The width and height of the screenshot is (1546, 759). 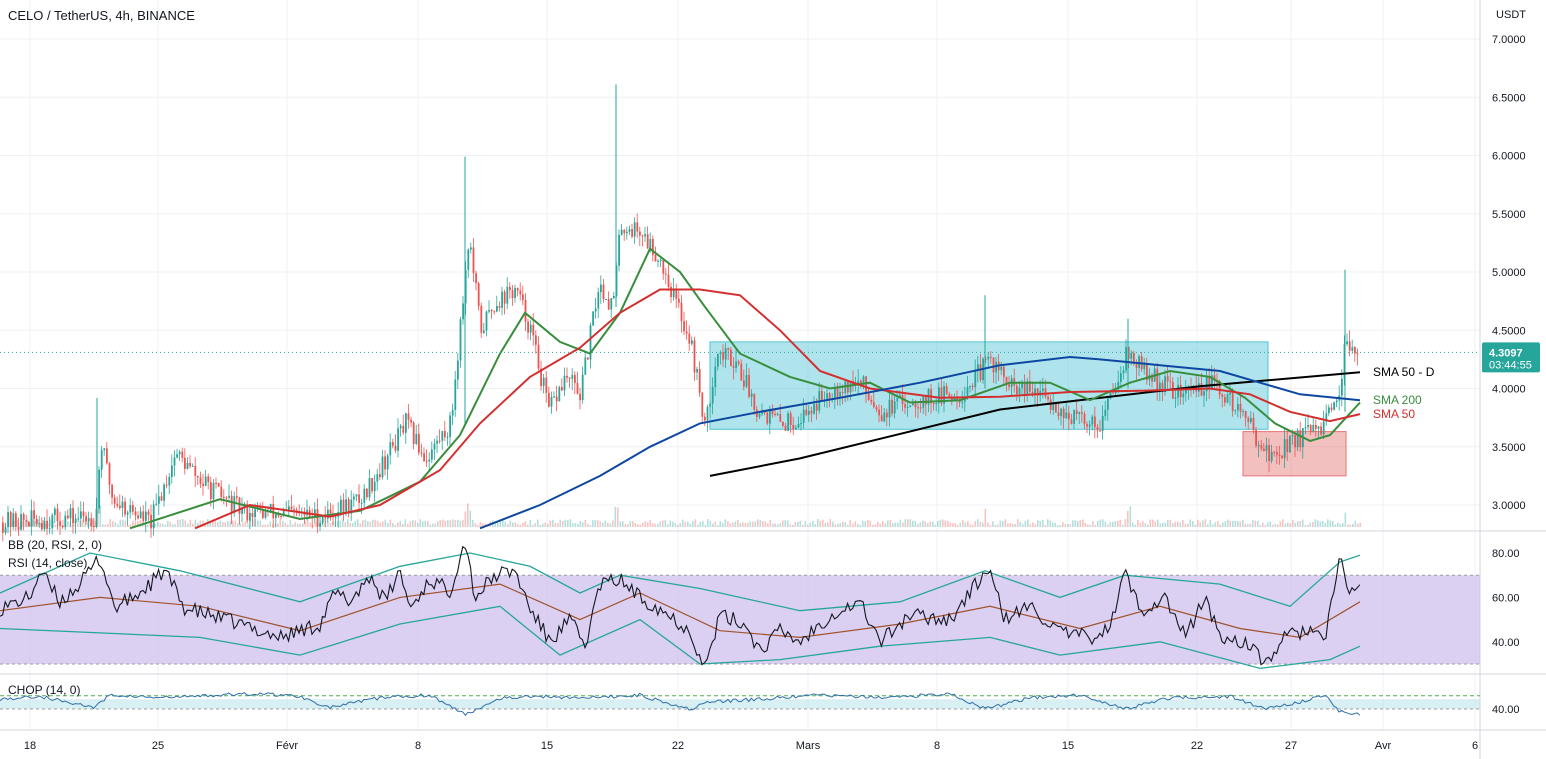 What do you see at coordinates (48, 563) in the screenshot?
I see `rsi-indicator-label: RSI (14, close)` at bounding box center [48, 563].